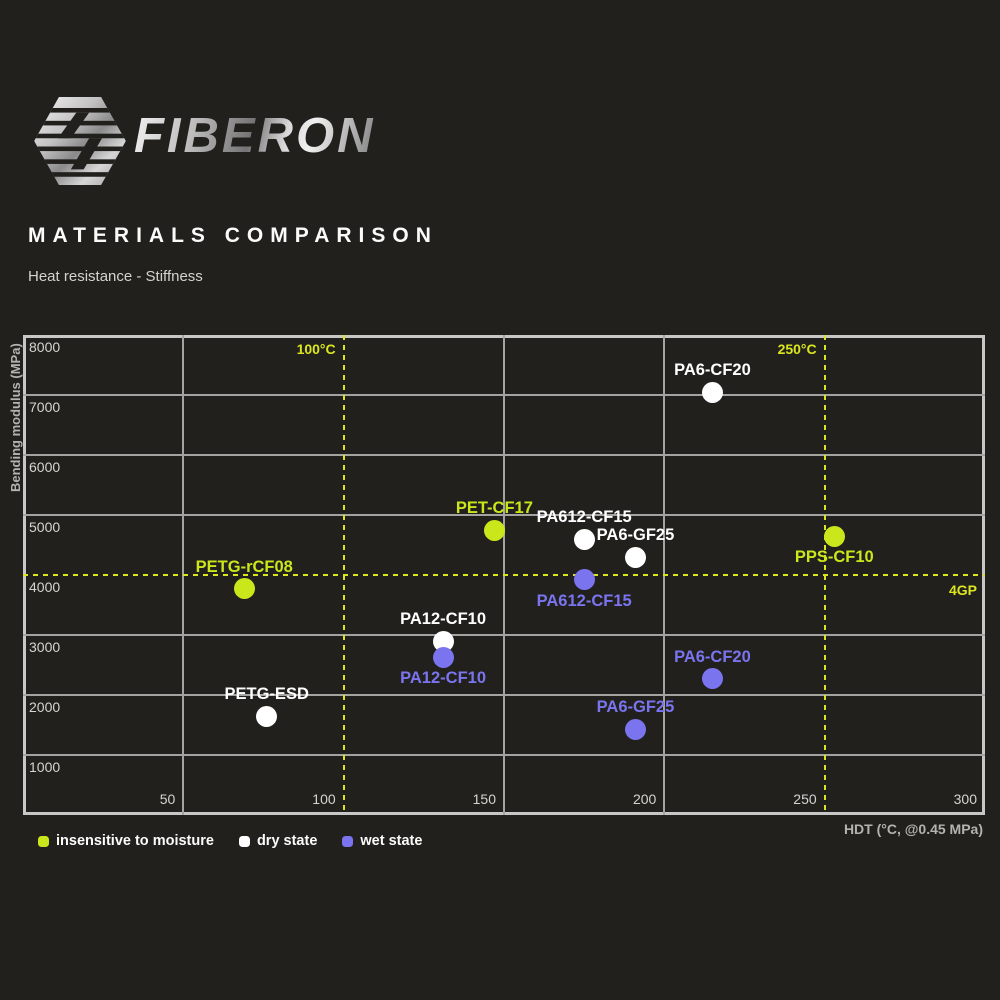 The width and height of the screenshot is (1000, 1000). I want to click on point-pa6-cf20-dry-state, so click(712, 392).